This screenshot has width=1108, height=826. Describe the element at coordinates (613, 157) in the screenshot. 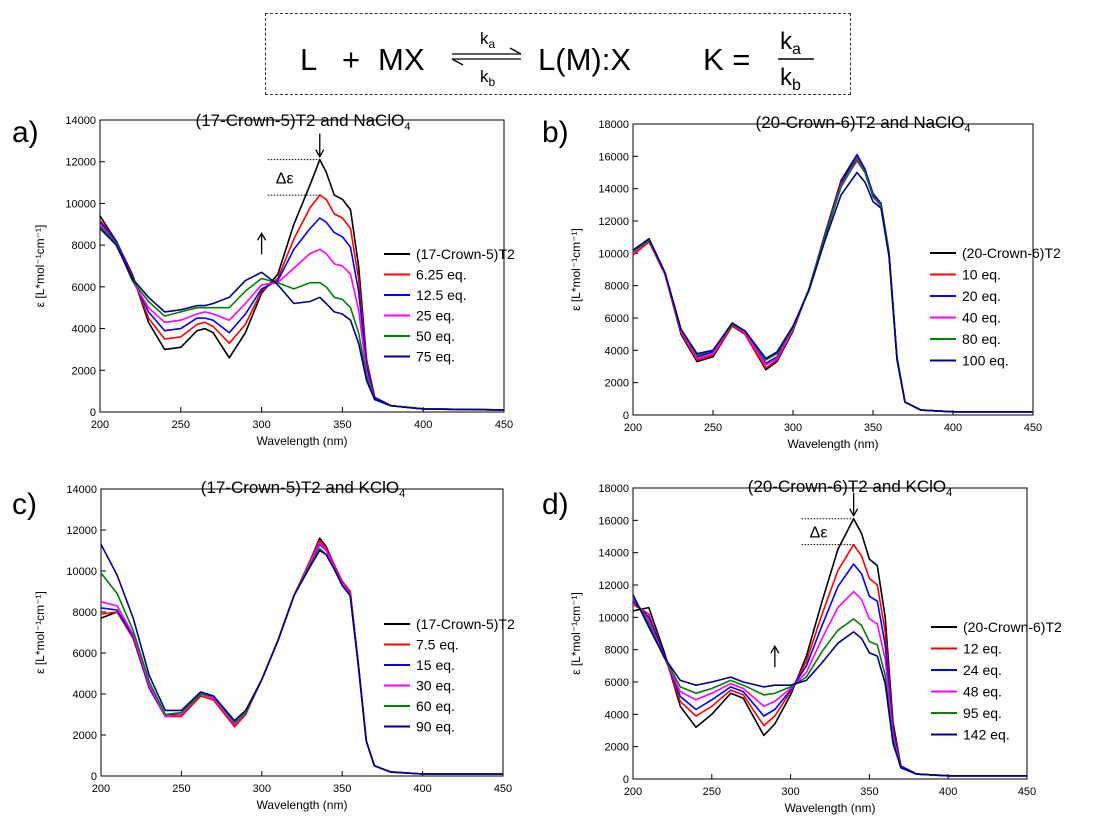

I see `y-tick-label: 16000` at that location.